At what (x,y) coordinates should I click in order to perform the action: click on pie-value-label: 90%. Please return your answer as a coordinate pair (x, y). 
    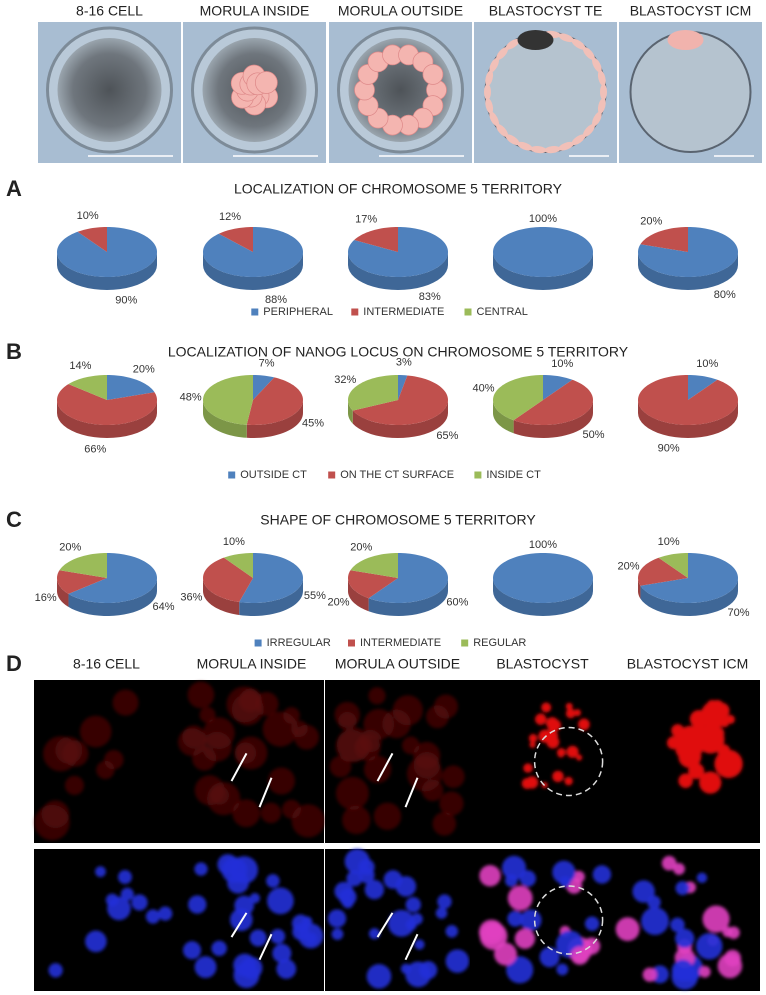
    Looking at the image, I should click on (669, 449).